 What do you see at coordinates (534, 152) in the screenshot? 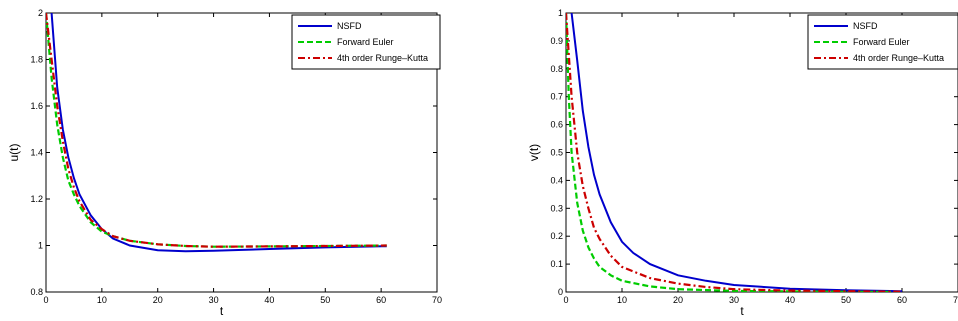
I see `y-axis-label: v(t)` at bounding box center [534, 152].